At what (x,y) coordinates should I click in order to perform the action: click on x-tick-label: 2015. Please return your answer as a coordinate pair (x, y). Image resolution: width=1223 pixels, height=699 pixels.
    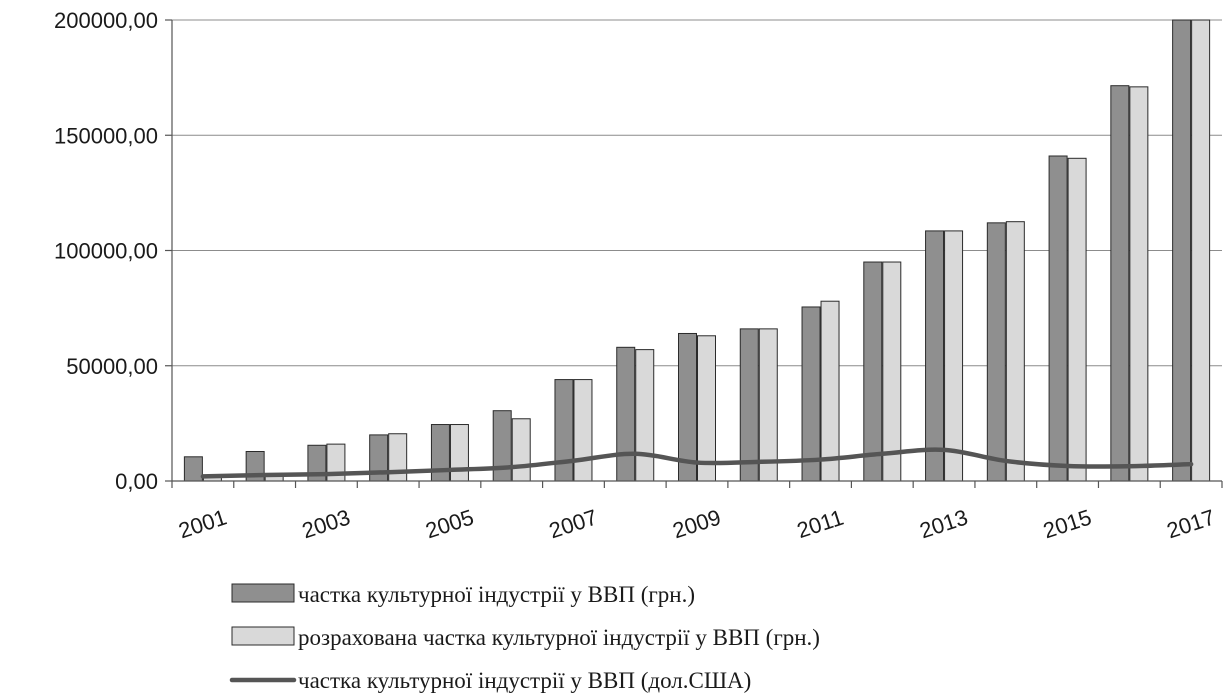
    Looking at the image, I should click on (1067, 523).